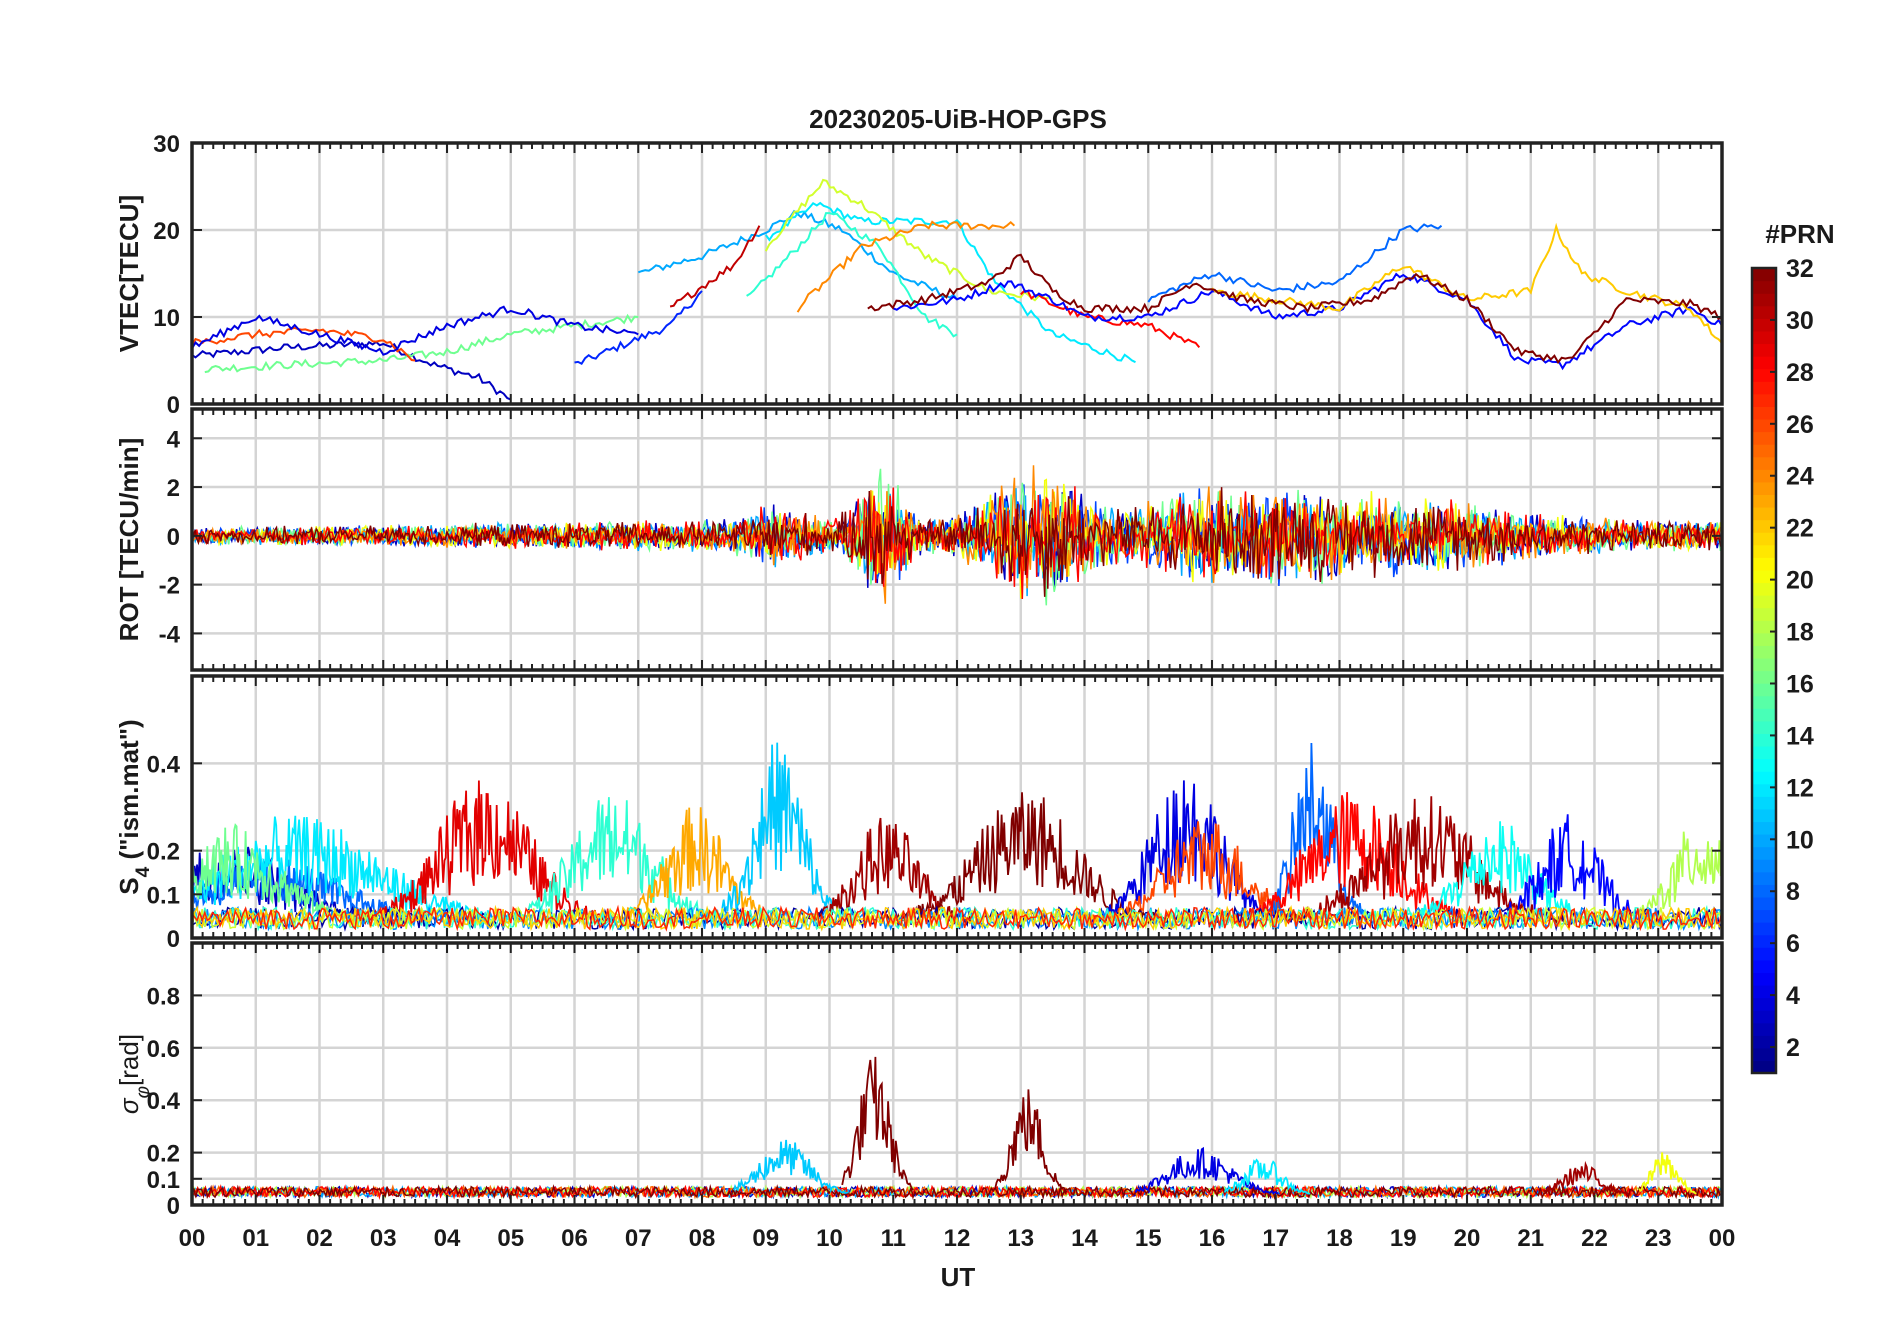 This screenshot has width=1902, height=1330. What do you see at coordinates (1800, 529) in the screenshot?
I see `colorbar-tick-label: 22` at bounding box center [1800, 529].